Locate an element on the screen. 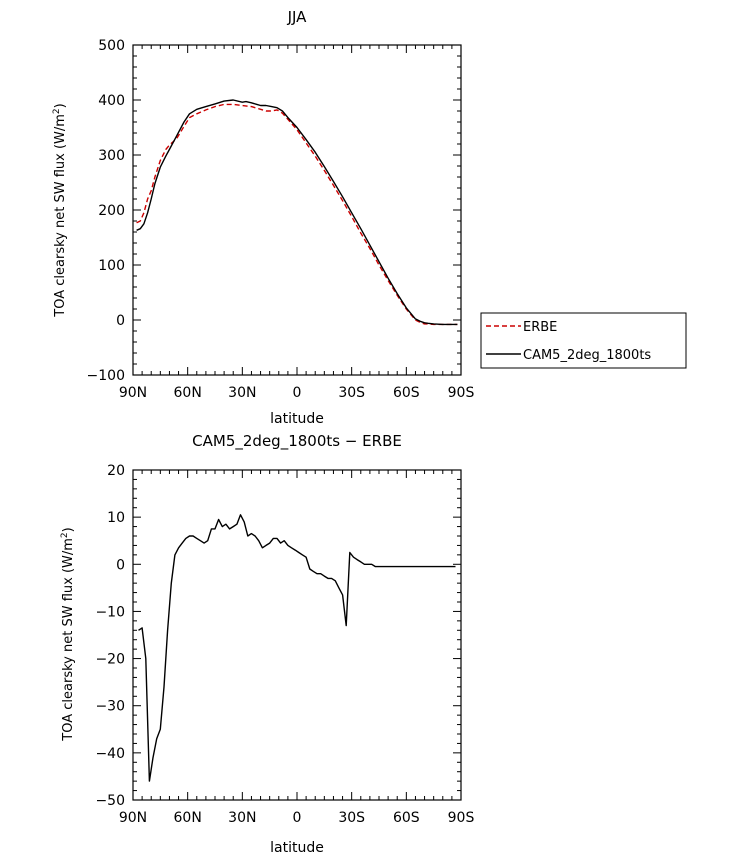 This screenshot has width=733, height=858. bottom-ytick-label-3: −20 is located at coordinates (110, 660).